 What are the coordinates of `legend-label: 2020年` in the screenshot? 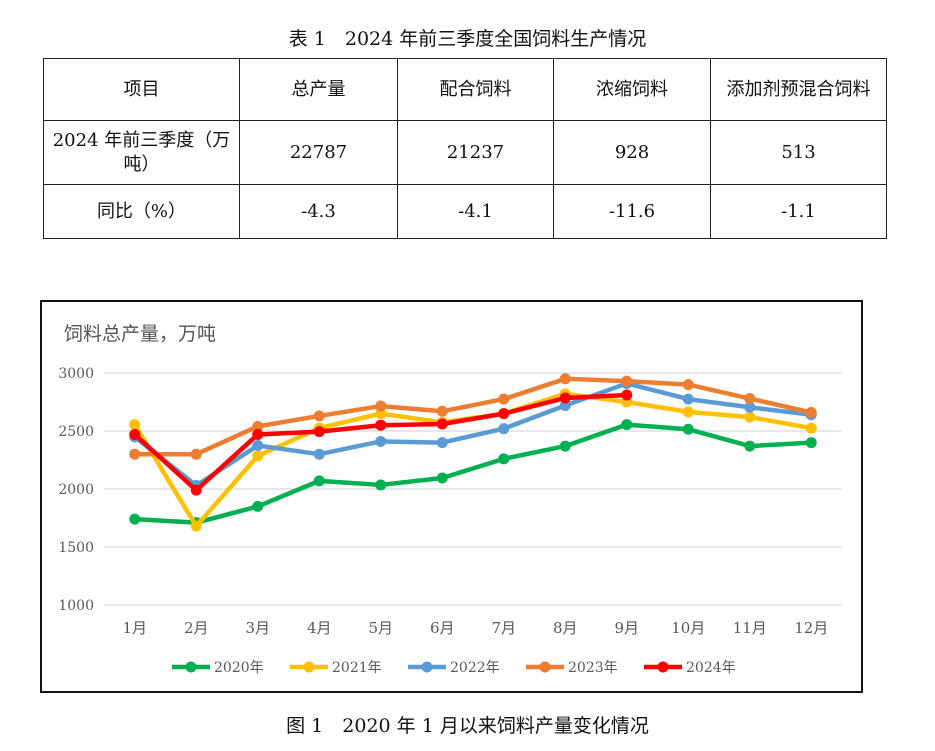 It's located at (239, 668).